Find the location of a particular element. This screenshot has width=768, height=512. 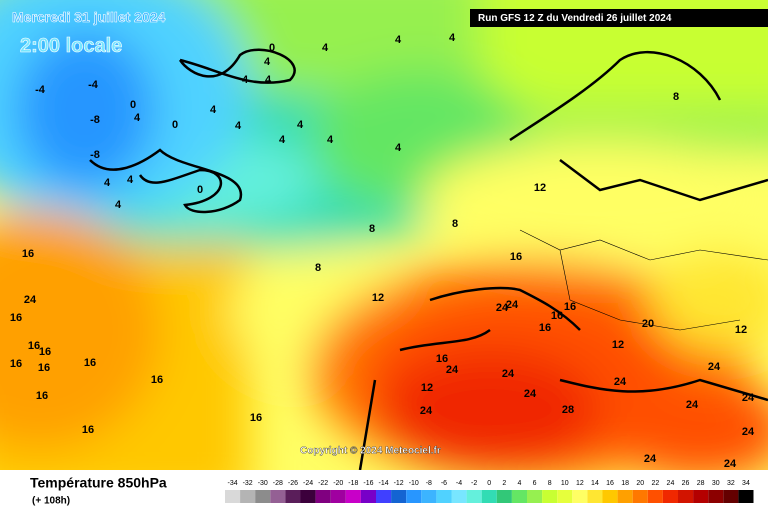

scale-label: 20 is located at coordinates (640, 483).